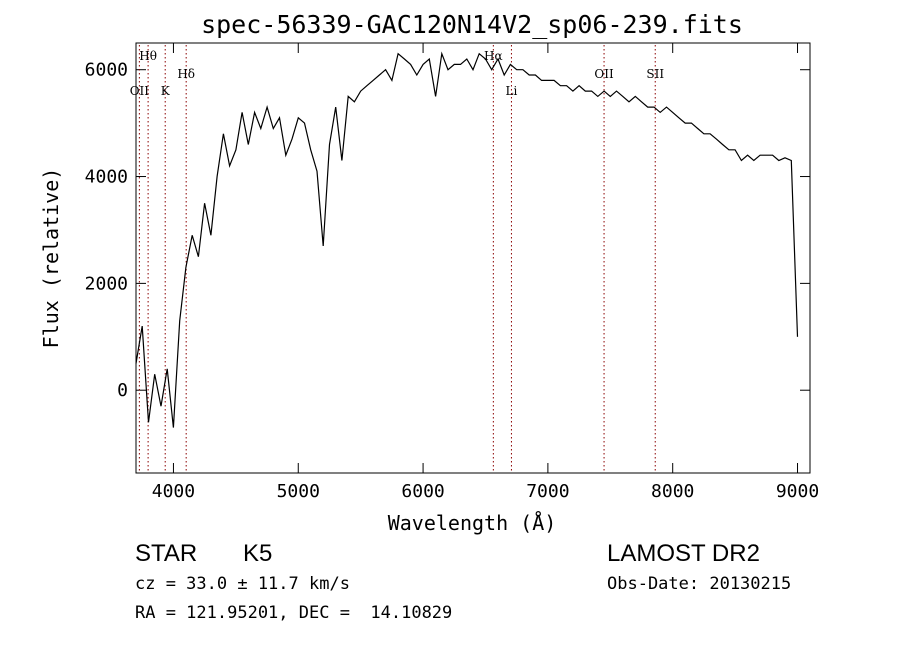 The width and height of the screenshot is (900, 649). What do you see at coordinates (547, 491) in the screenshot?
I see `x-tick-label: 7000` at bounding box center [547, 491].